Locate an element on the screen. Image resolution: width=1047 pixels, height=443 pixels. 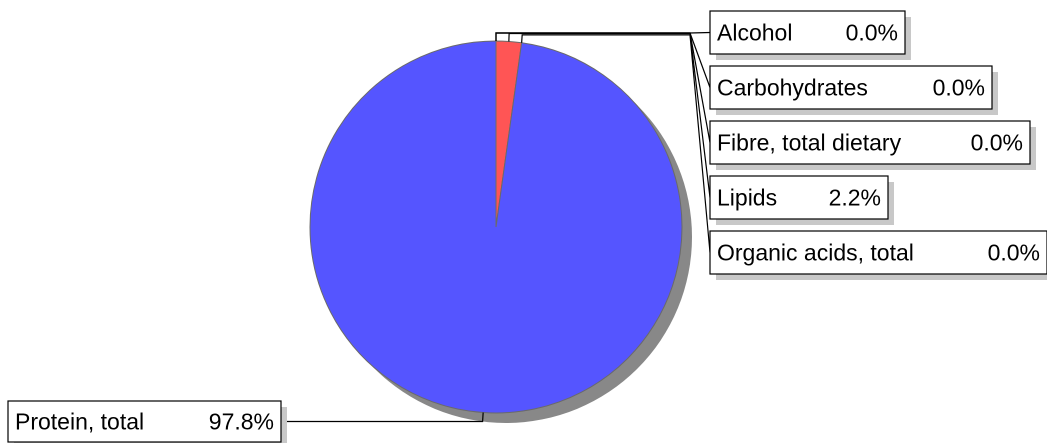
slice-label-carbohydrates: Carbohydrates 0.0% is located at coordinates (853, 90).